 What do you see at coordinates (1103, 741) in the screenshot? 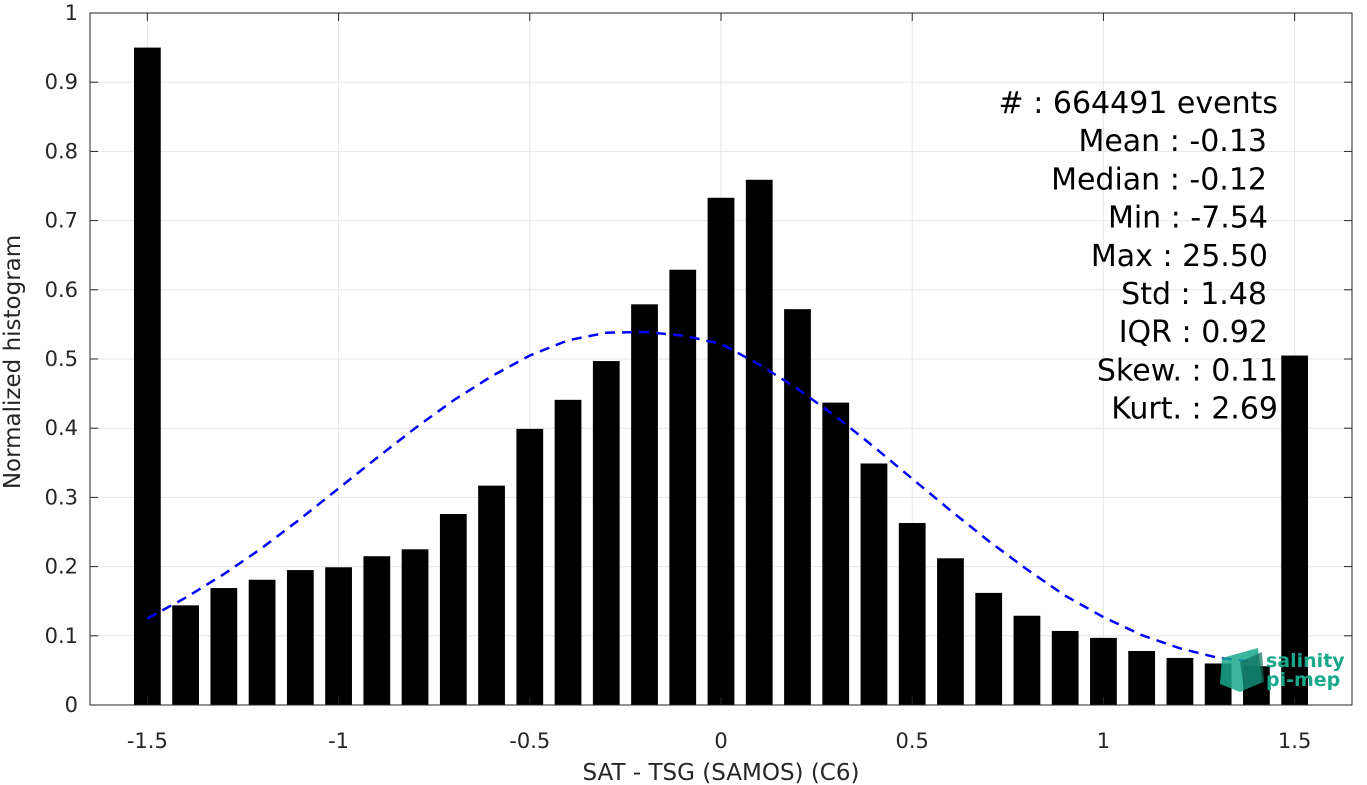
I see `x-tick-label: 1` at bounding box center [1103, 741].